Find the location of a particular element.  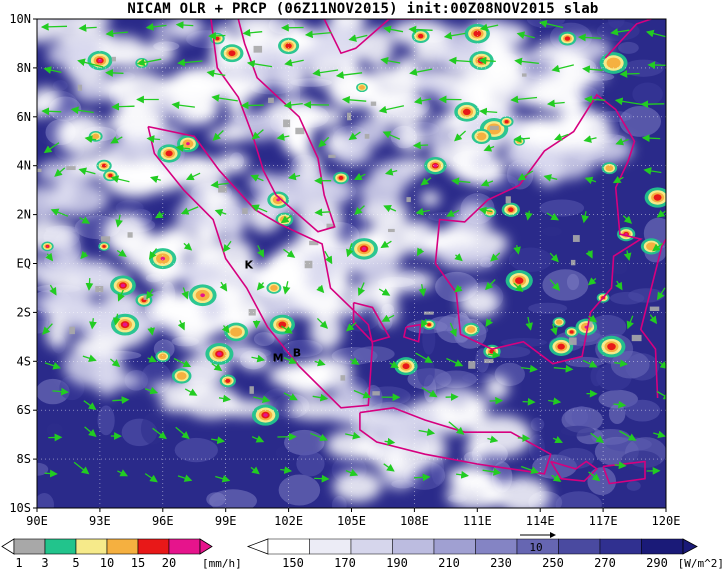

y-axis: 10N 8N 6N 4N 2N EQ 2S 4S 6S 8S 10S is located at coordinates (23, 263).